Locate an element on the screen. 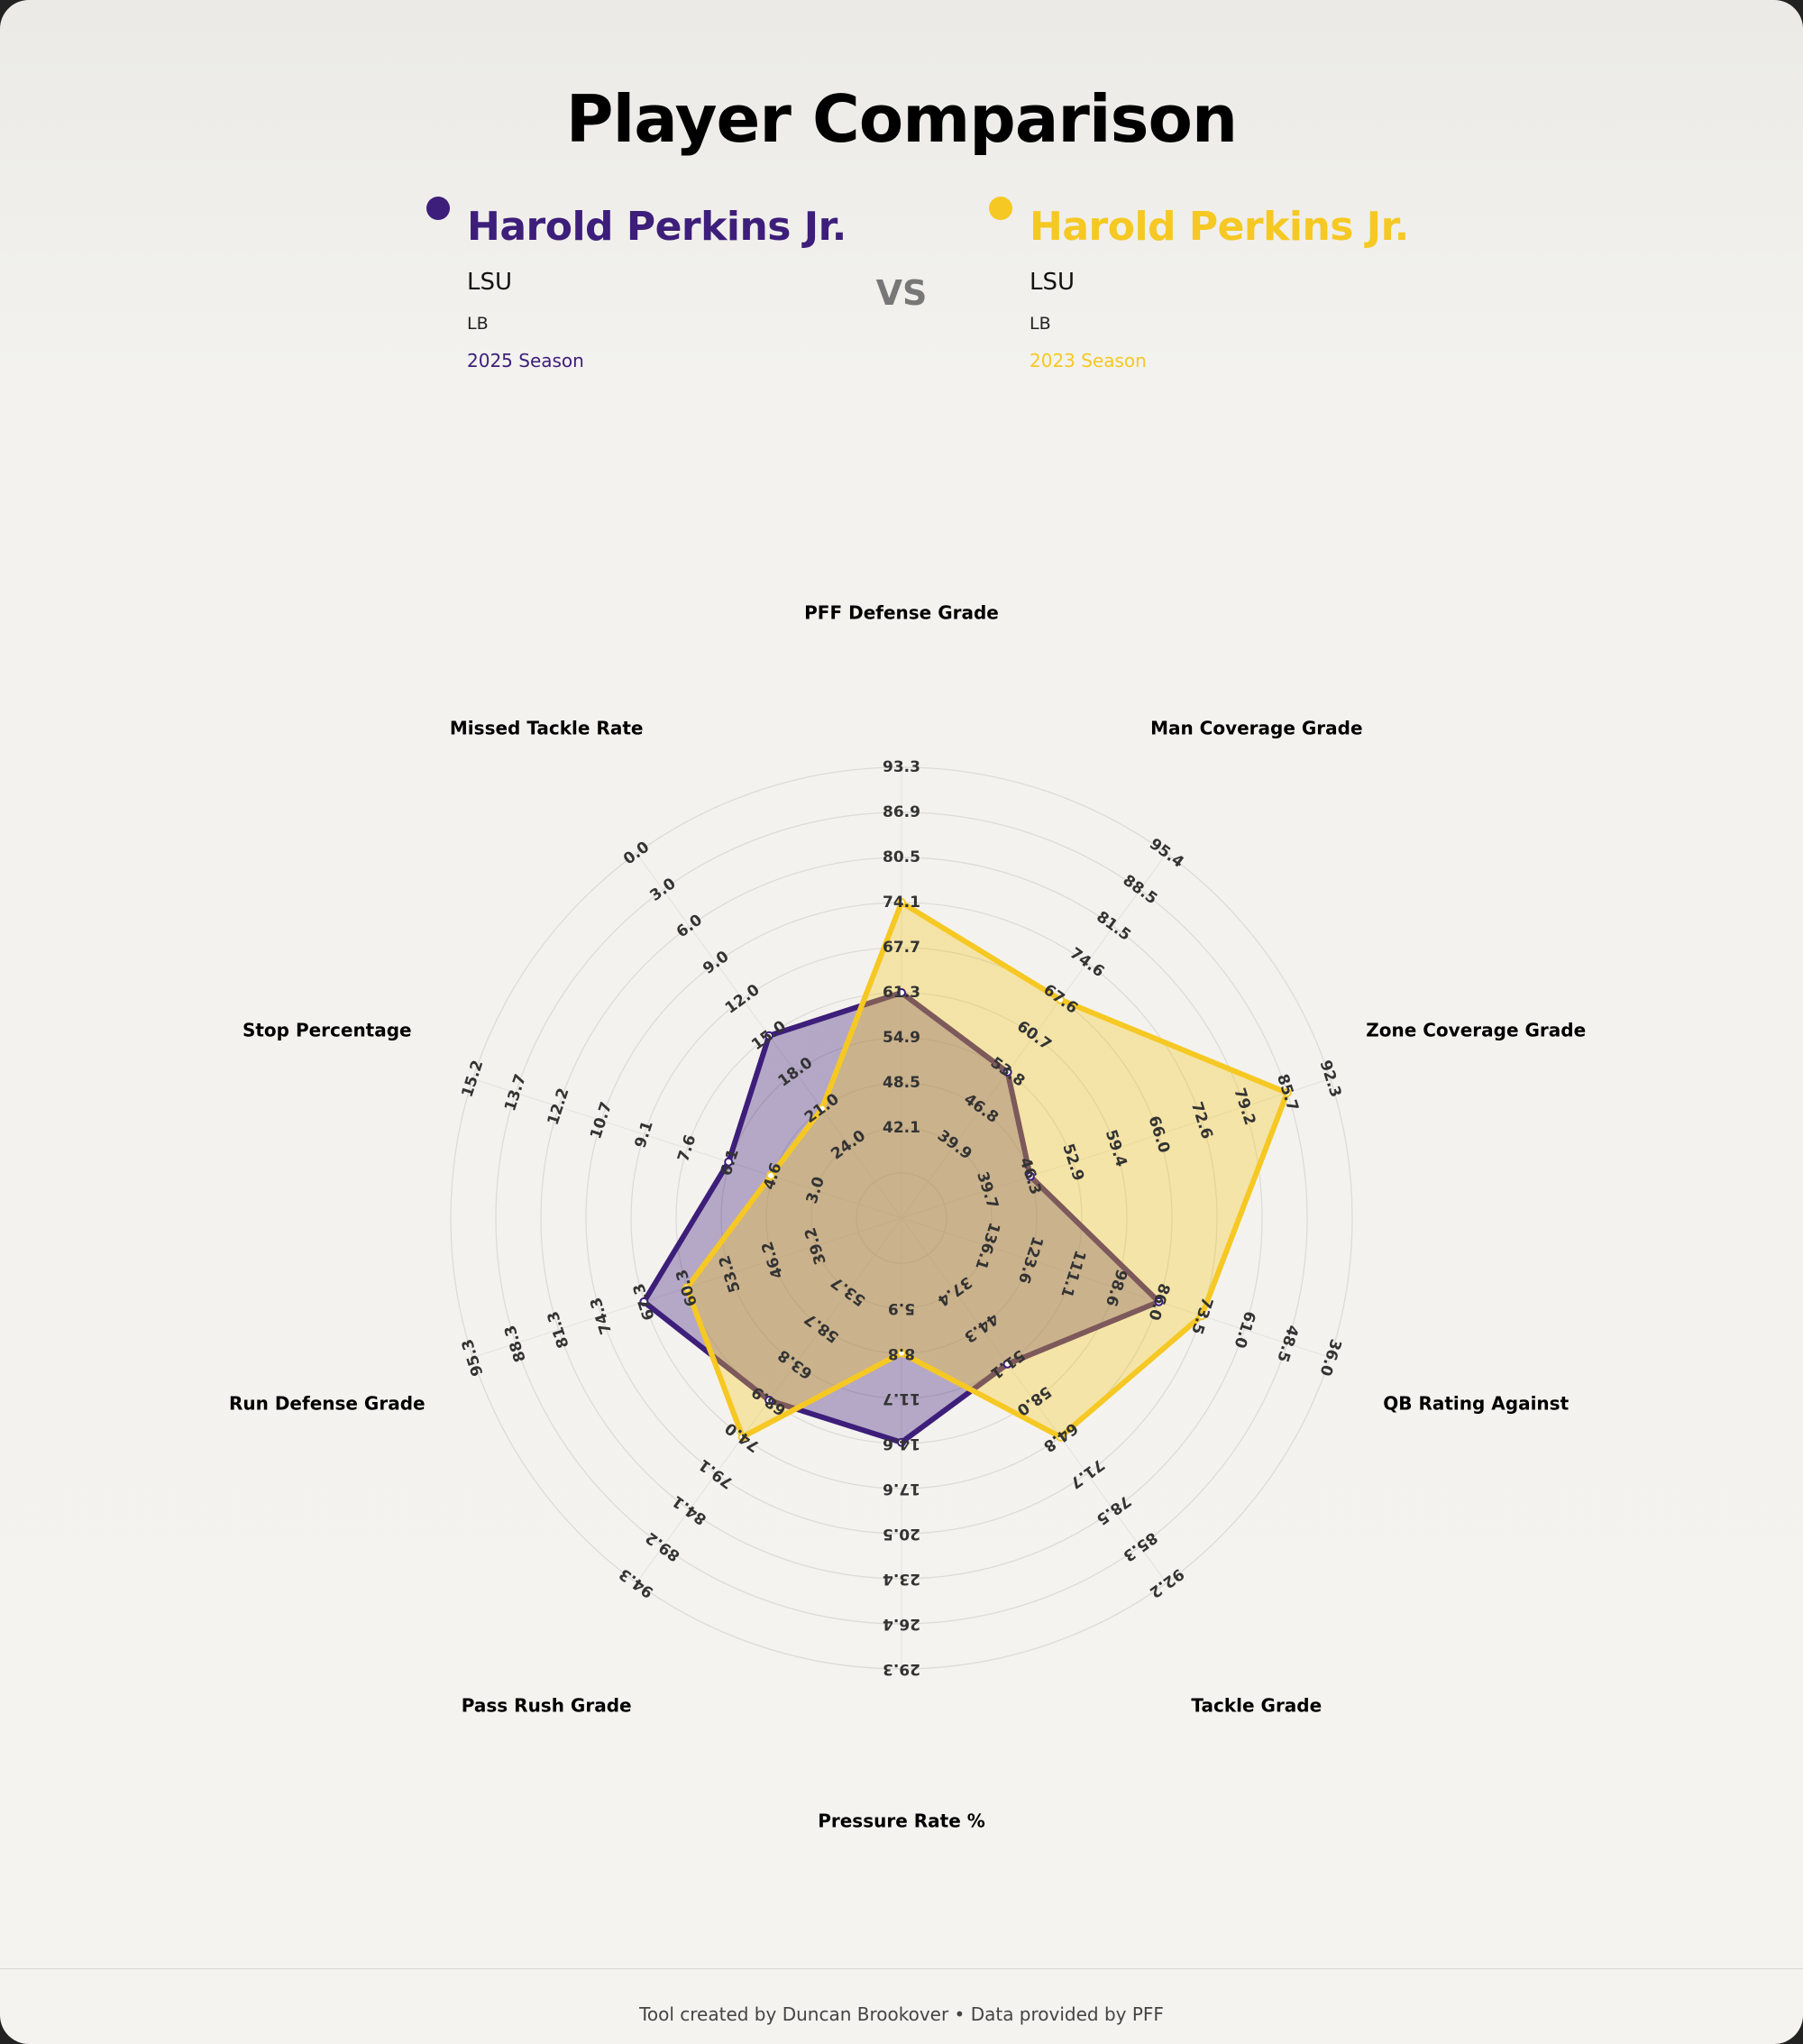  tick-label: 93.3 is located at coordinates (901, 767).